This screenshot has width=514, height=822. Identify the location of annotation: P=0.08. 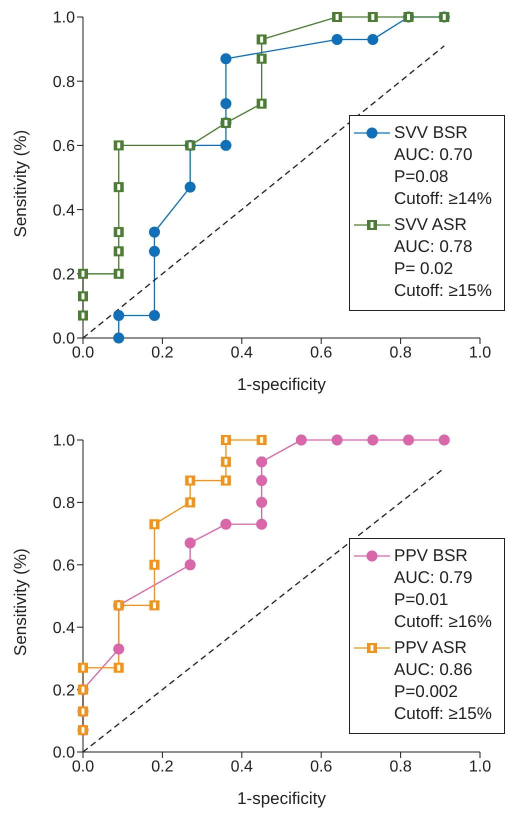
(421, 177).